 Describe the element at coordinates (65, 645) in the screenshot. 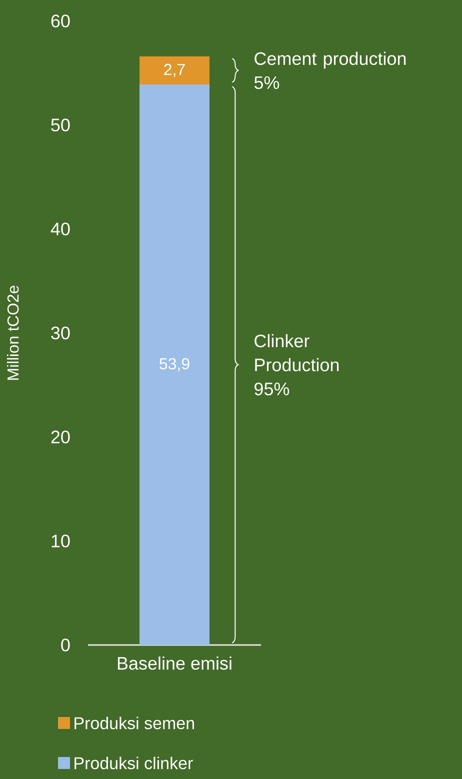

I see `y-tick-label: 0` at that location.